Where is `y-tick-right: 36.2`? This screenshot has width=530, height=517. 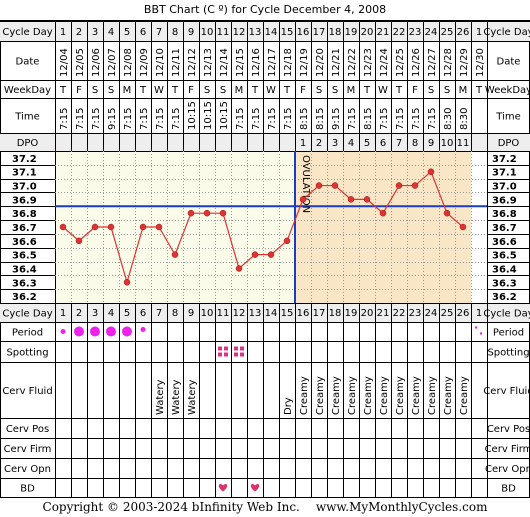
y-tick-right: 36.2 is located at coordinates (504, 297).